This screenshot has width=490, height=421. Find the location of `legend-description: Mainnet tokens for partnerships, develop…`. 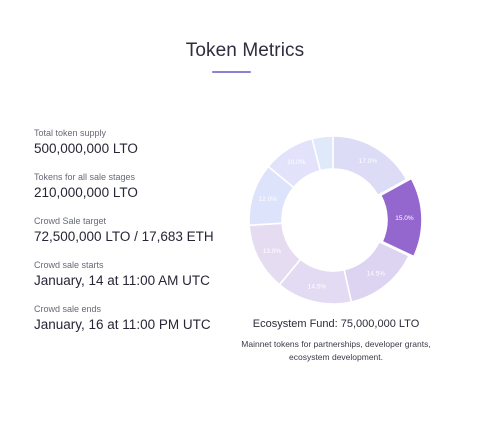

legend-description: Mainnet tokens for partnerships, develop… is located at coordinates (336, 350).